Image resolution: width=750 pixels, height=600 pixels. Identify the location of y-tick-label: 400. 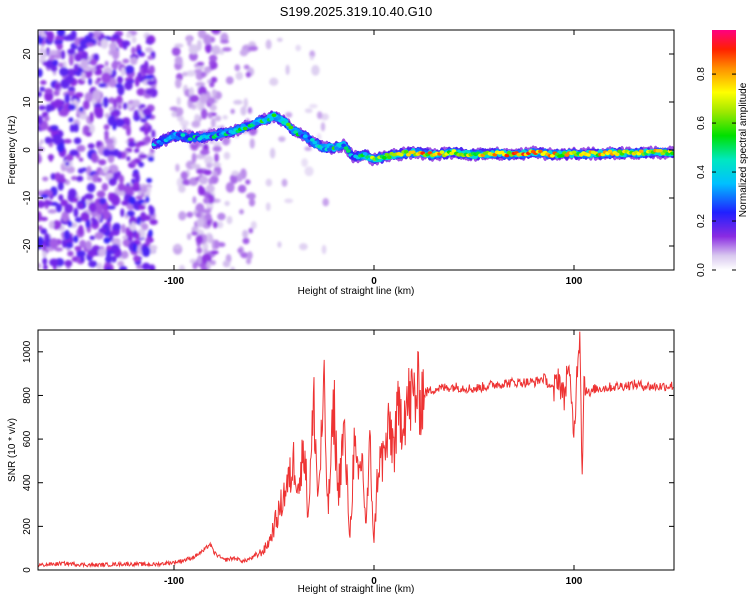
(27, 482).